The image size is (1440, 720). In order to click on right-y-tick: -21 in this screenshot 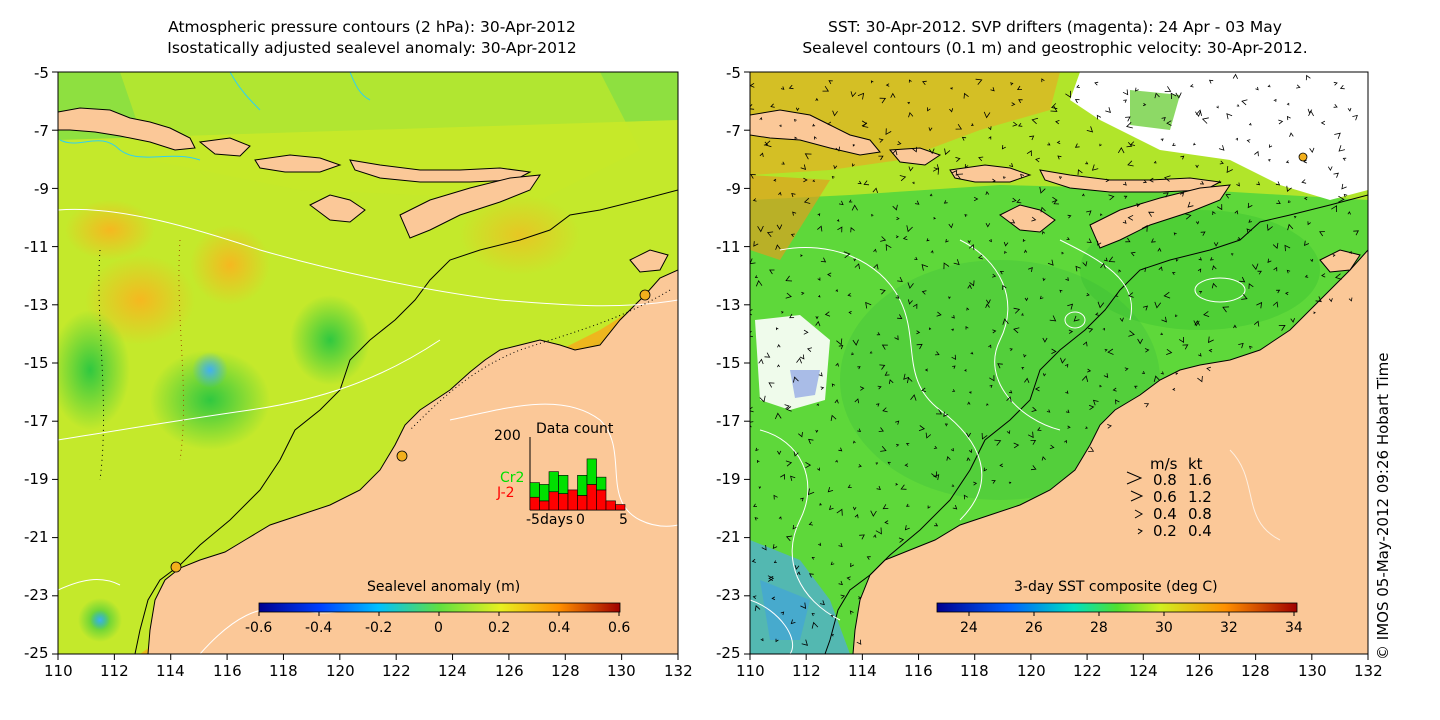, I will do `click(728, 537)`.